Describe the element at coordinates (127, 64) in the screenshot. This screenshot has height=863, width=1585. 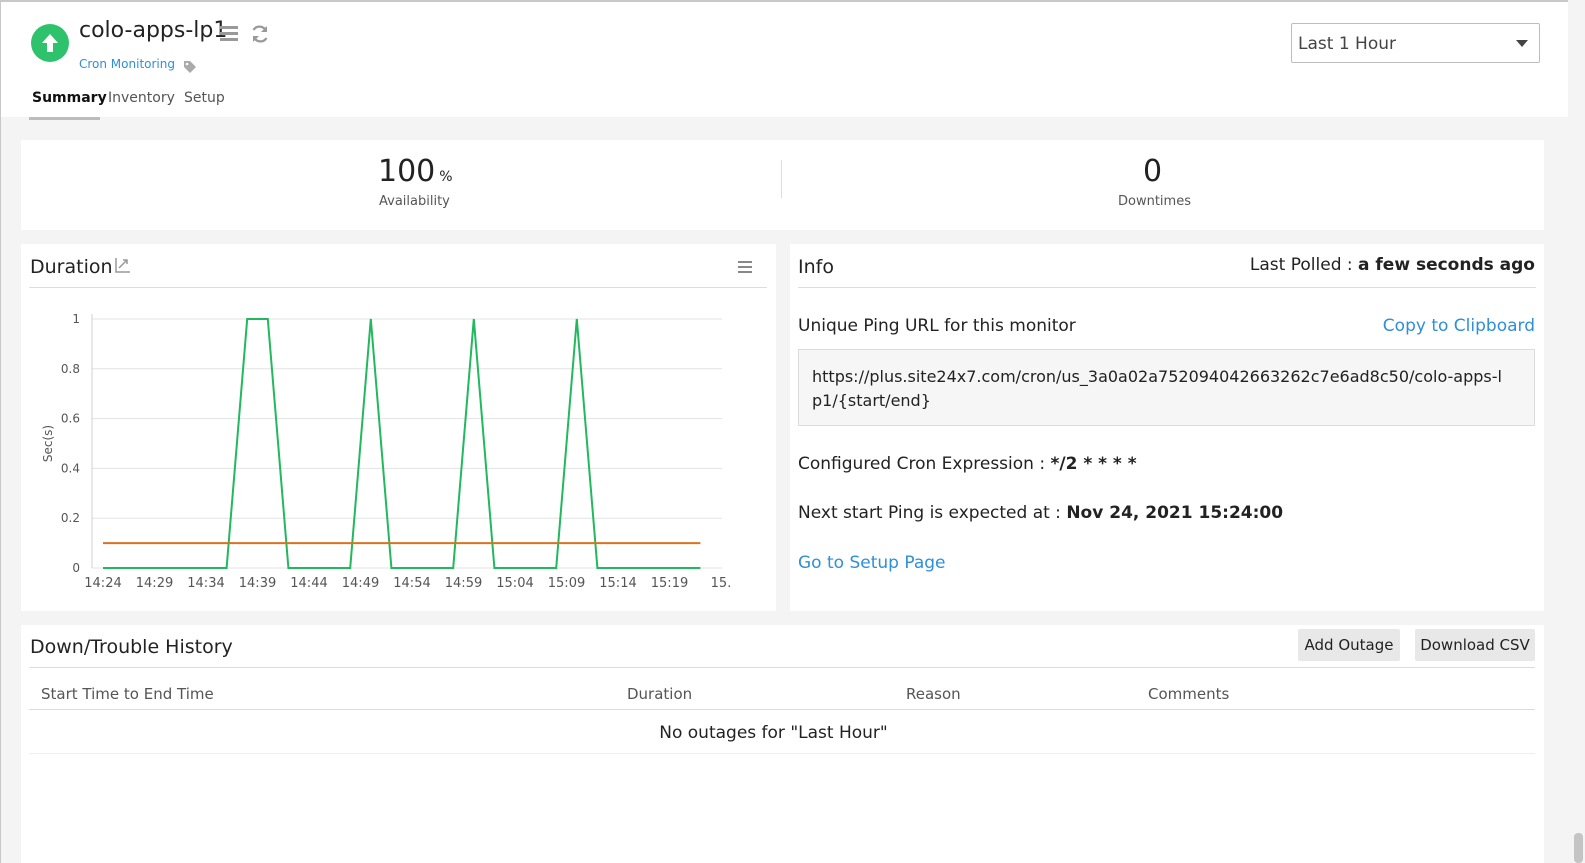
I see `monitor-type-link: Cron Monitoring` at that location.